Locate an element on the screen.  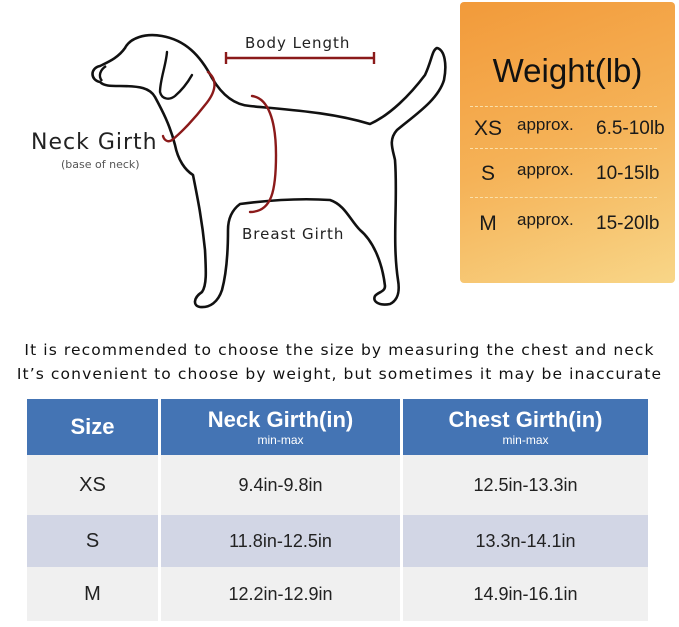
cell-size: XS is located at coordinates (92, 485).